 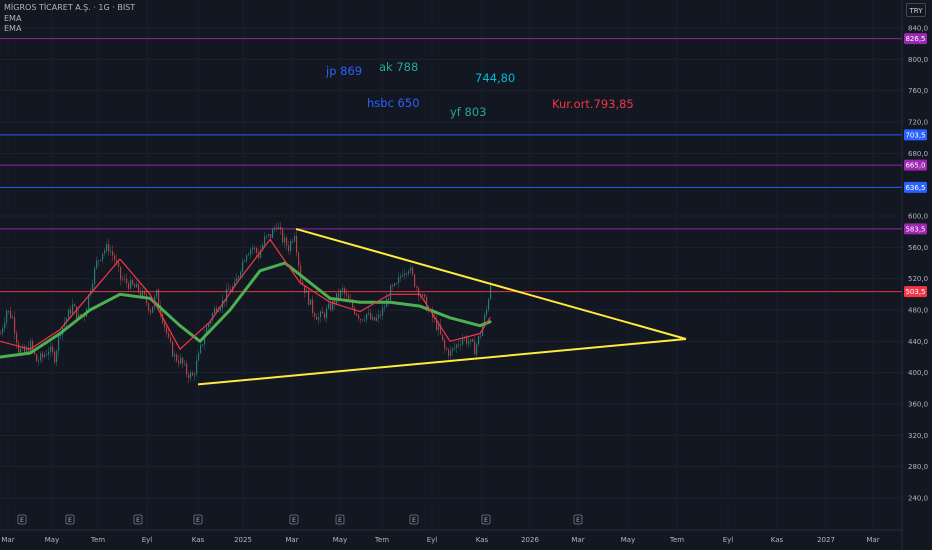 What do you see at coordinates (468, 112) in the screenshot?
I see `annotation-yf: yf 803` at bounding box center [468, 112].